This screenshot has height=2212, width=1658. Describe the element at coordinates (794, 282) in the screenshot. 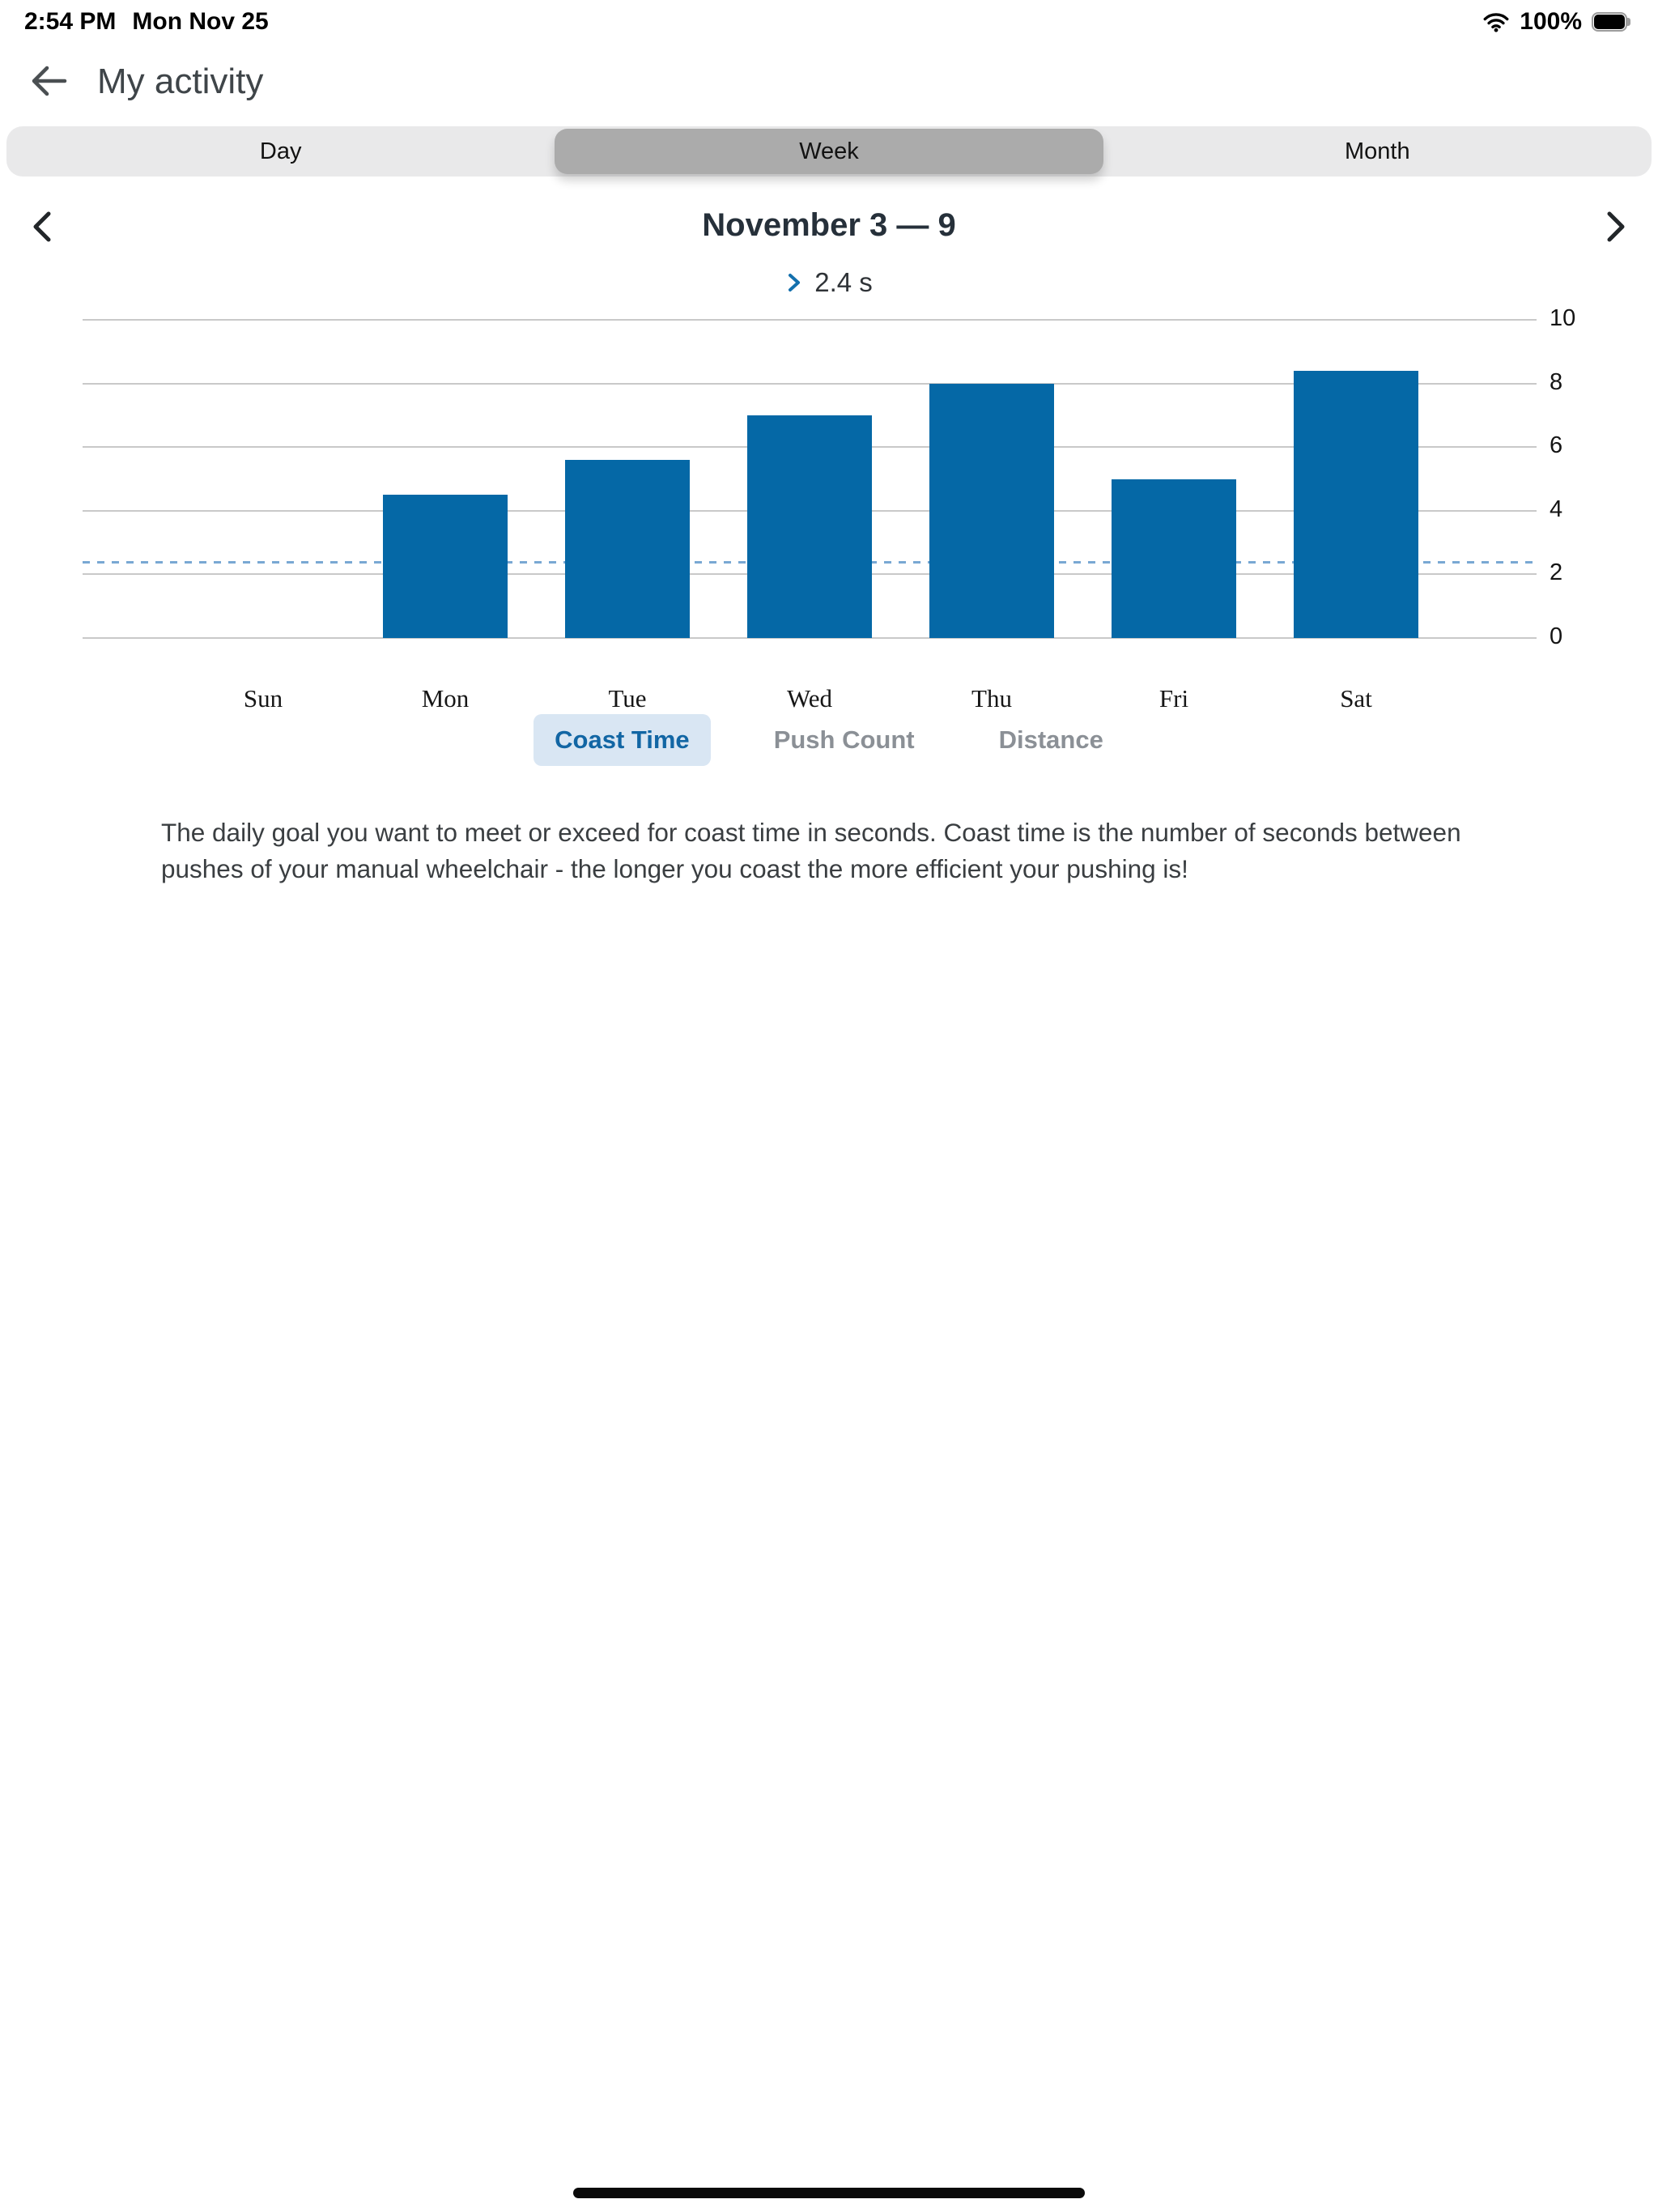

I see `goal-chevron-icon` at that location.